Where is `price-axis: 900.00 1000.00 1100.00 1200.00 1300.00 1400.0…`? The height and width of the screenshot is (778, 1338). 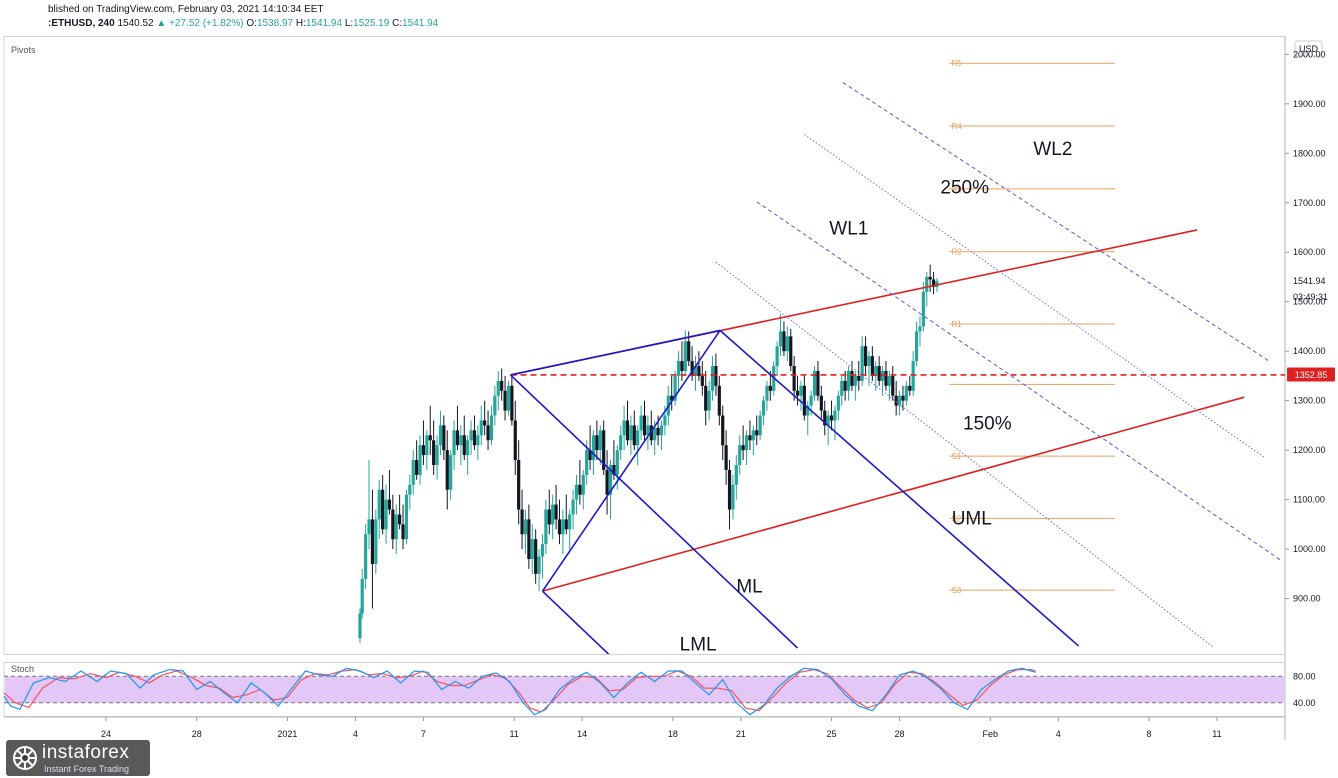
price-axis: 900.00 1000.00 1100.00 1200.00 1300.00 1400.0… is located at coordinates (1305, 326).